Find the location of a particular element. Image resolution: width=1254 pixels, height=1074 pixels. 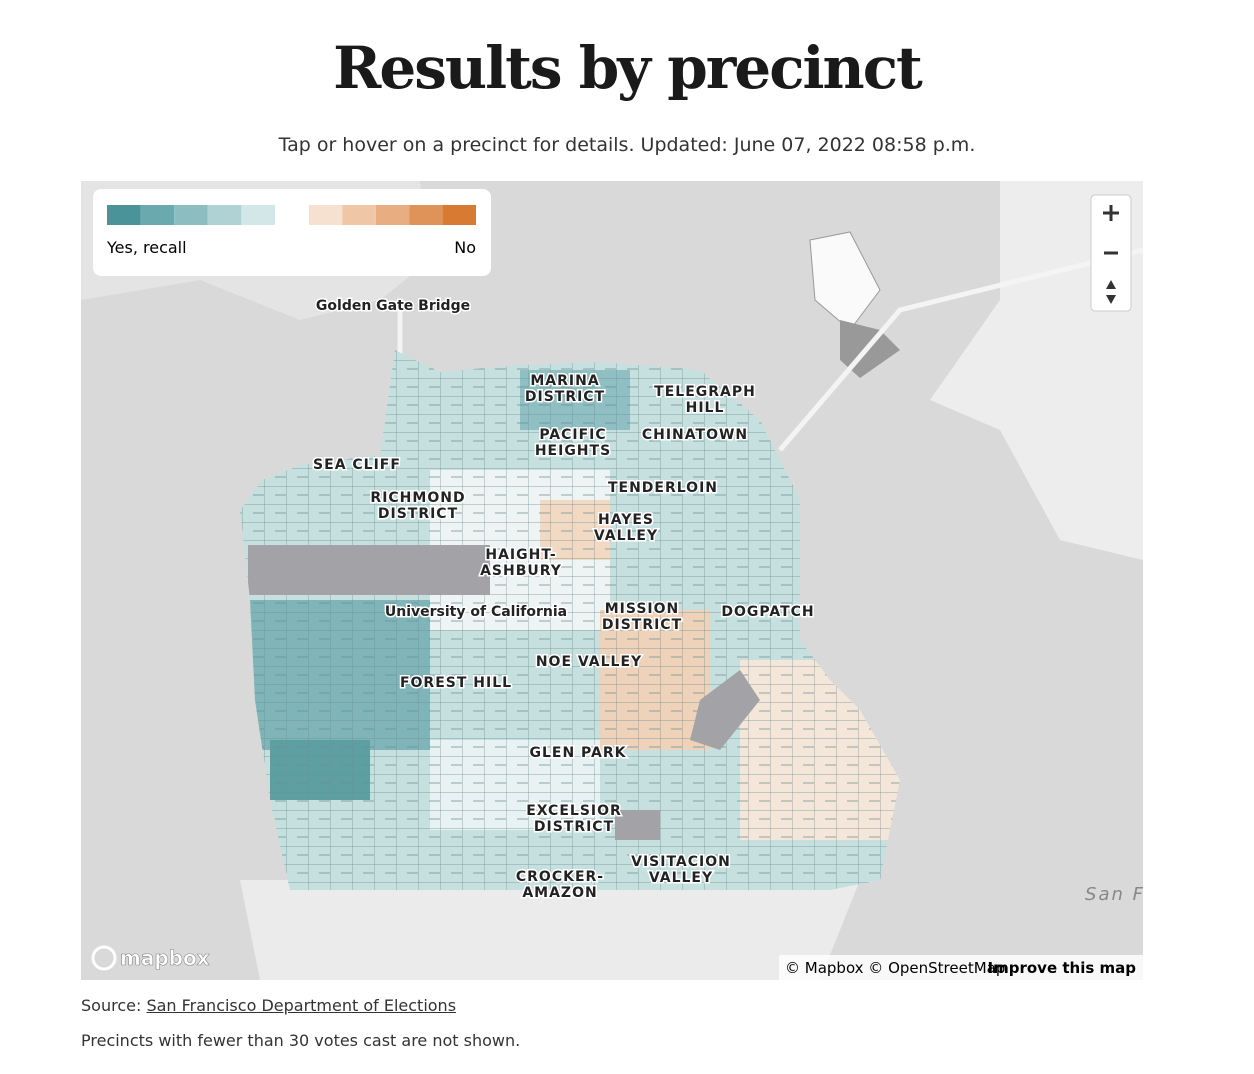

map-label: AMAZON is located at coordinates (559, 893).